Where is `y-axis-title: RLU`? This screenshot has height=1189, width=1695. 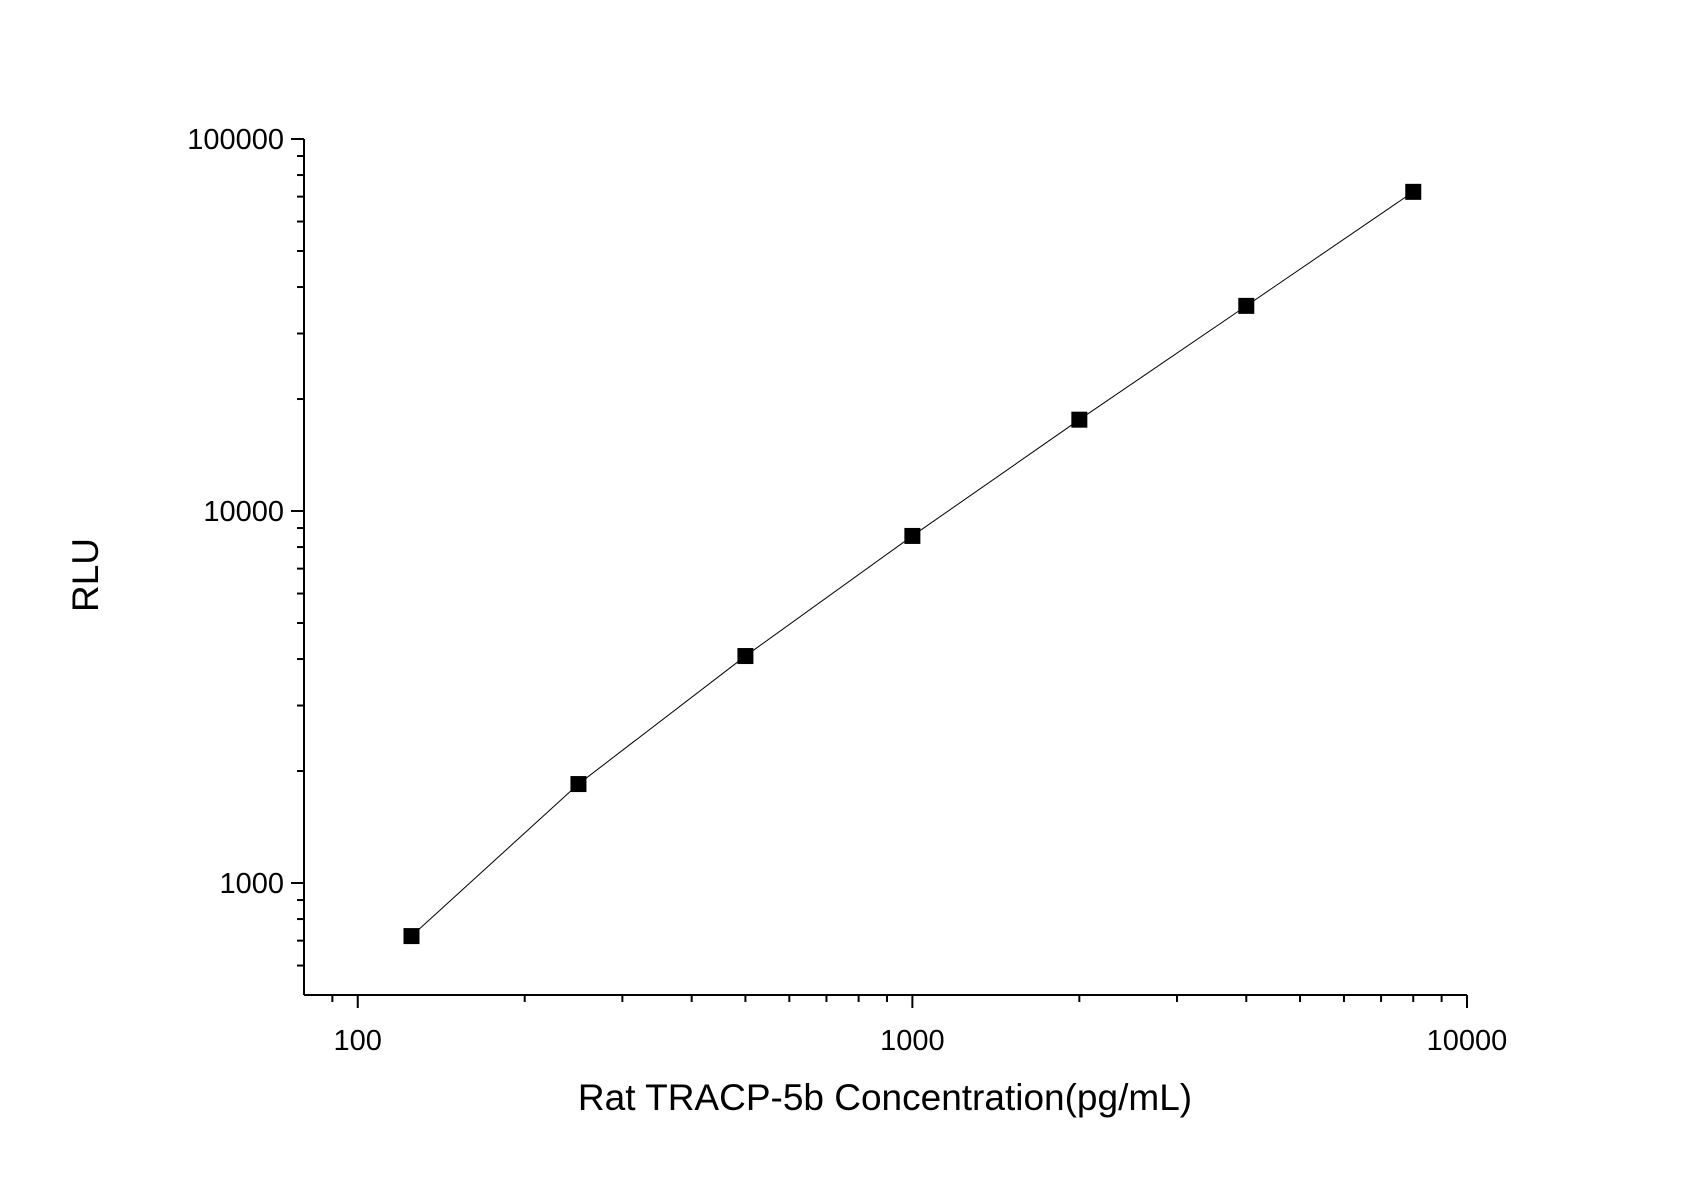
y-axis-title: RLU is located at coordinates (85, 575).